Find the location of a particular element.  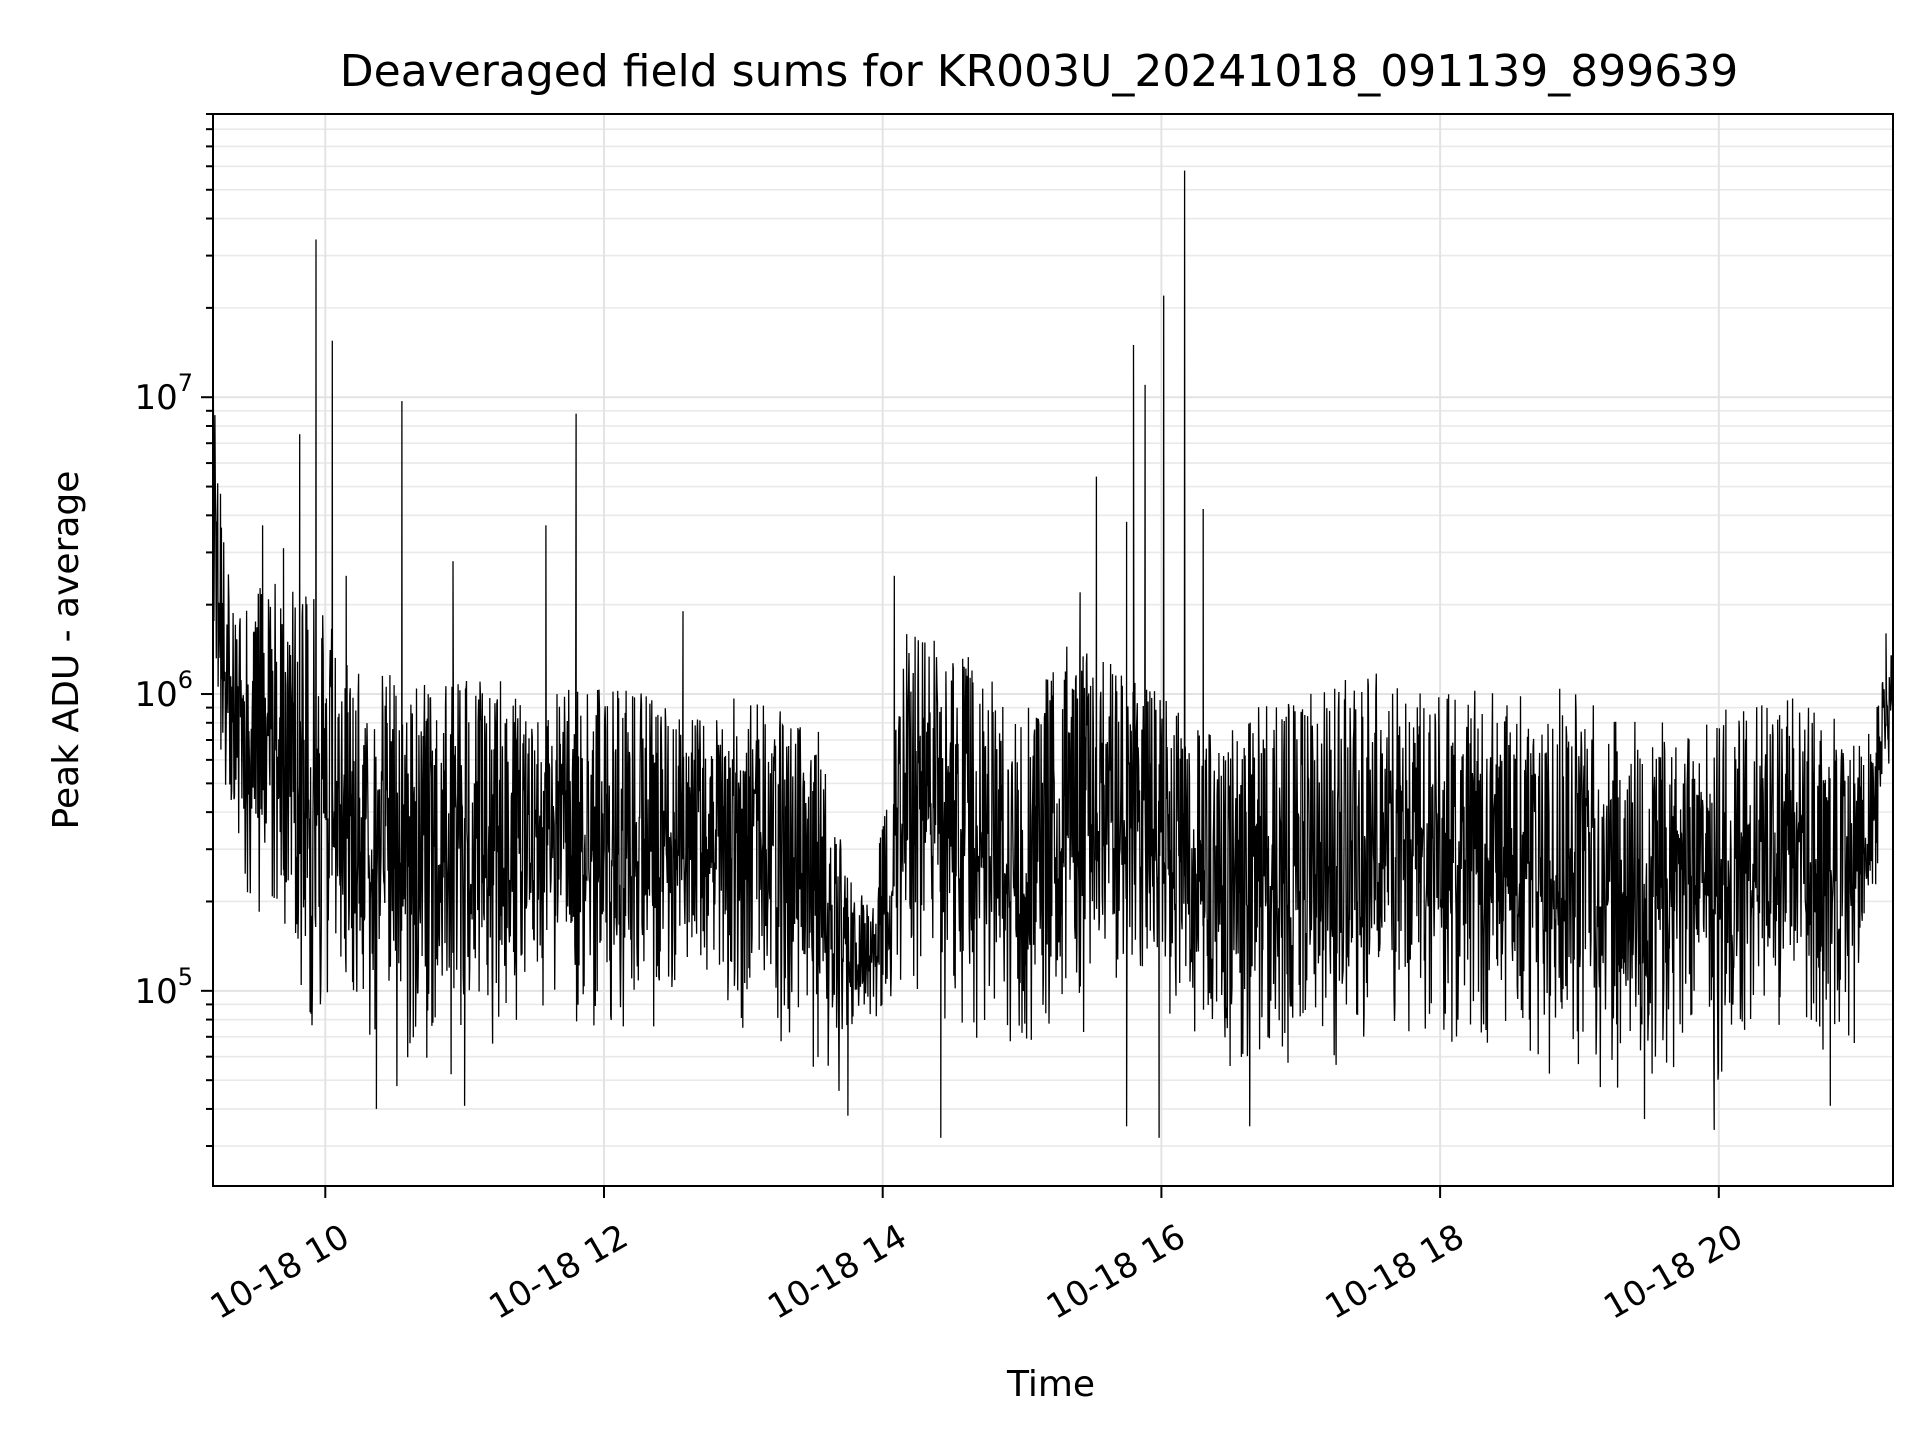

y-axis: 10⁵ 10⁶ 10⁷ is located at coordinates (173, 630).